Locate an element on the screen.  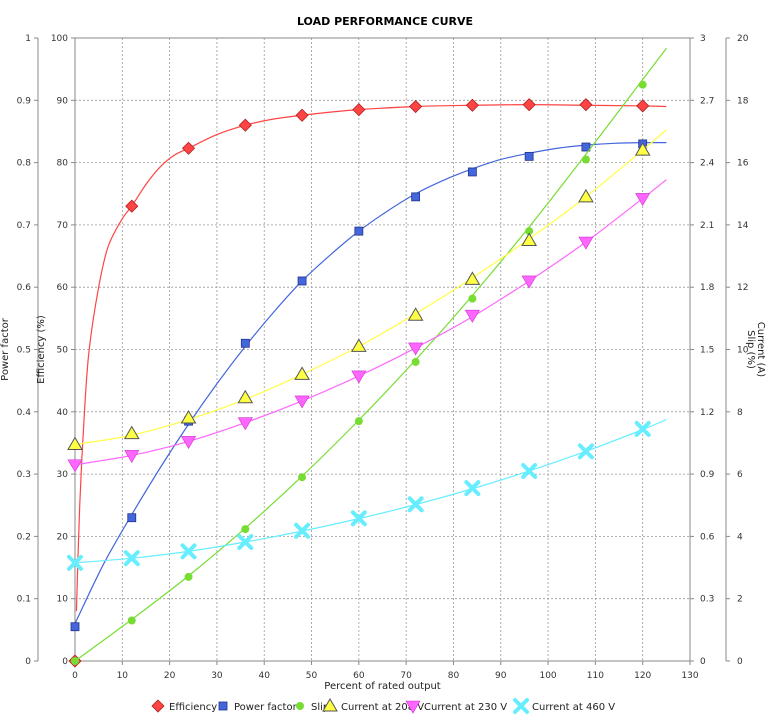
x-axis-label: Percent of rated output is located at coordinates (382, 686).